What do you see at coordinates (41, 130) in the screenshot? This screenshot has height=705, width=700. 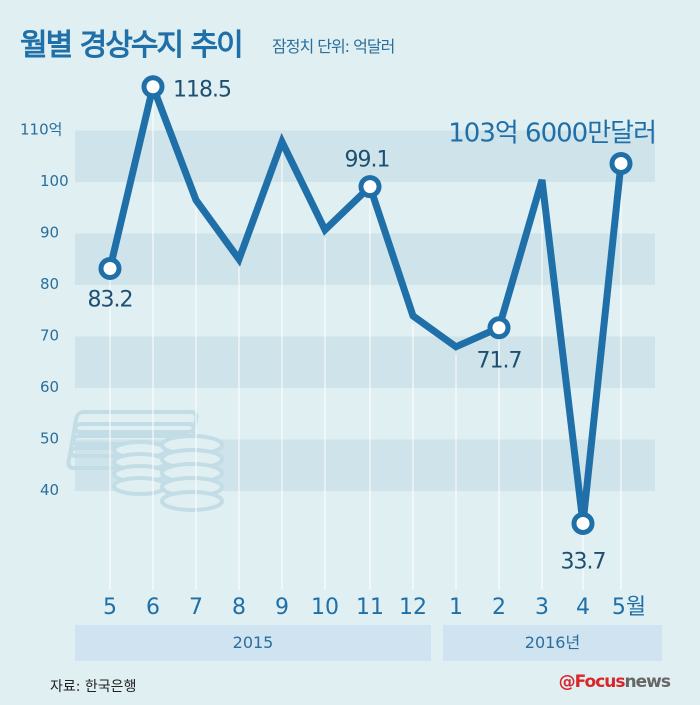 I see `y-tick-label: 110억` at bounding box center [41, 130].